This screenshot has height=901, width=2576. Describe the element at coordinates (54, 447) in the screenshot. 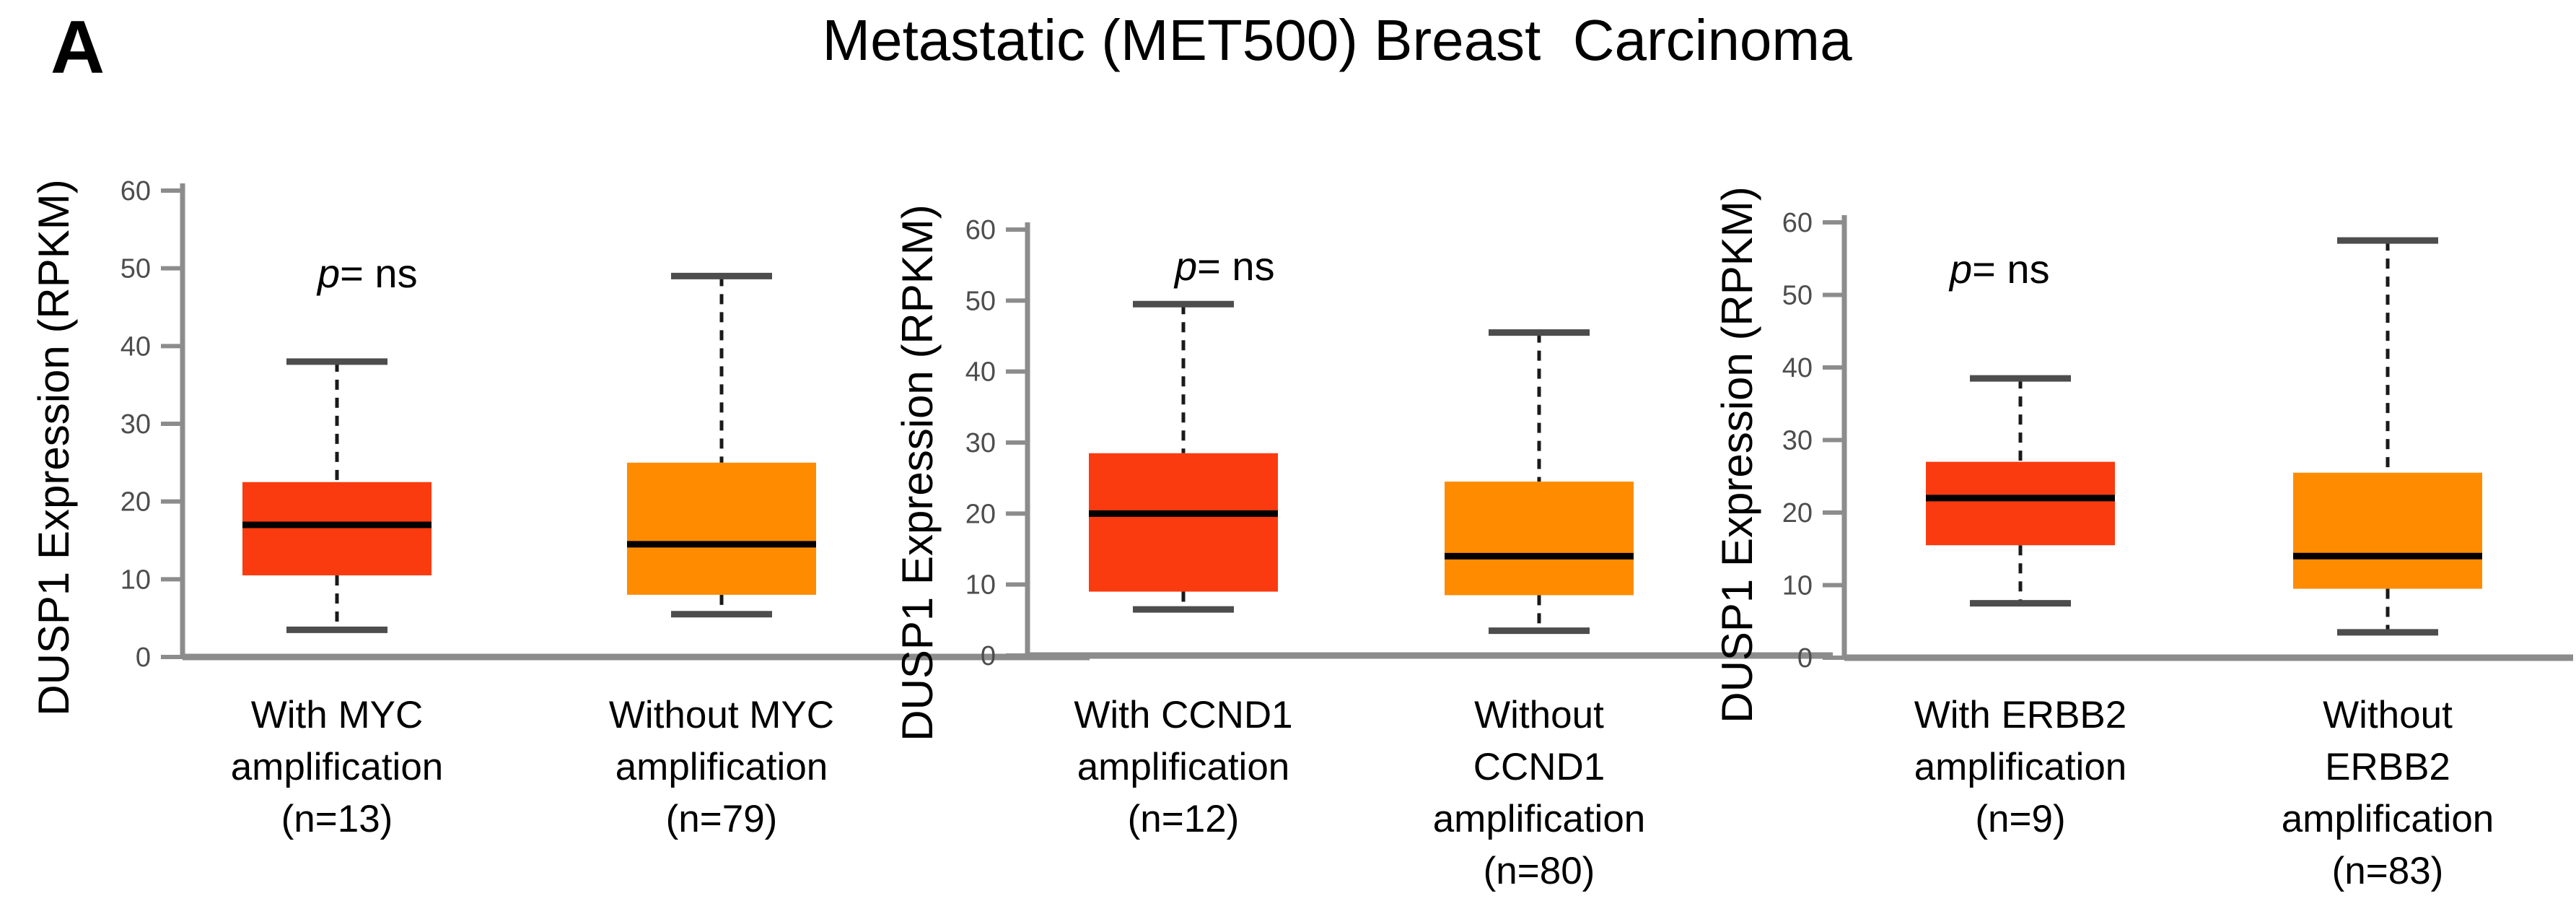

I see `y-axis-label-MYC: DUSP1 Expression (RPKM)` at that location.